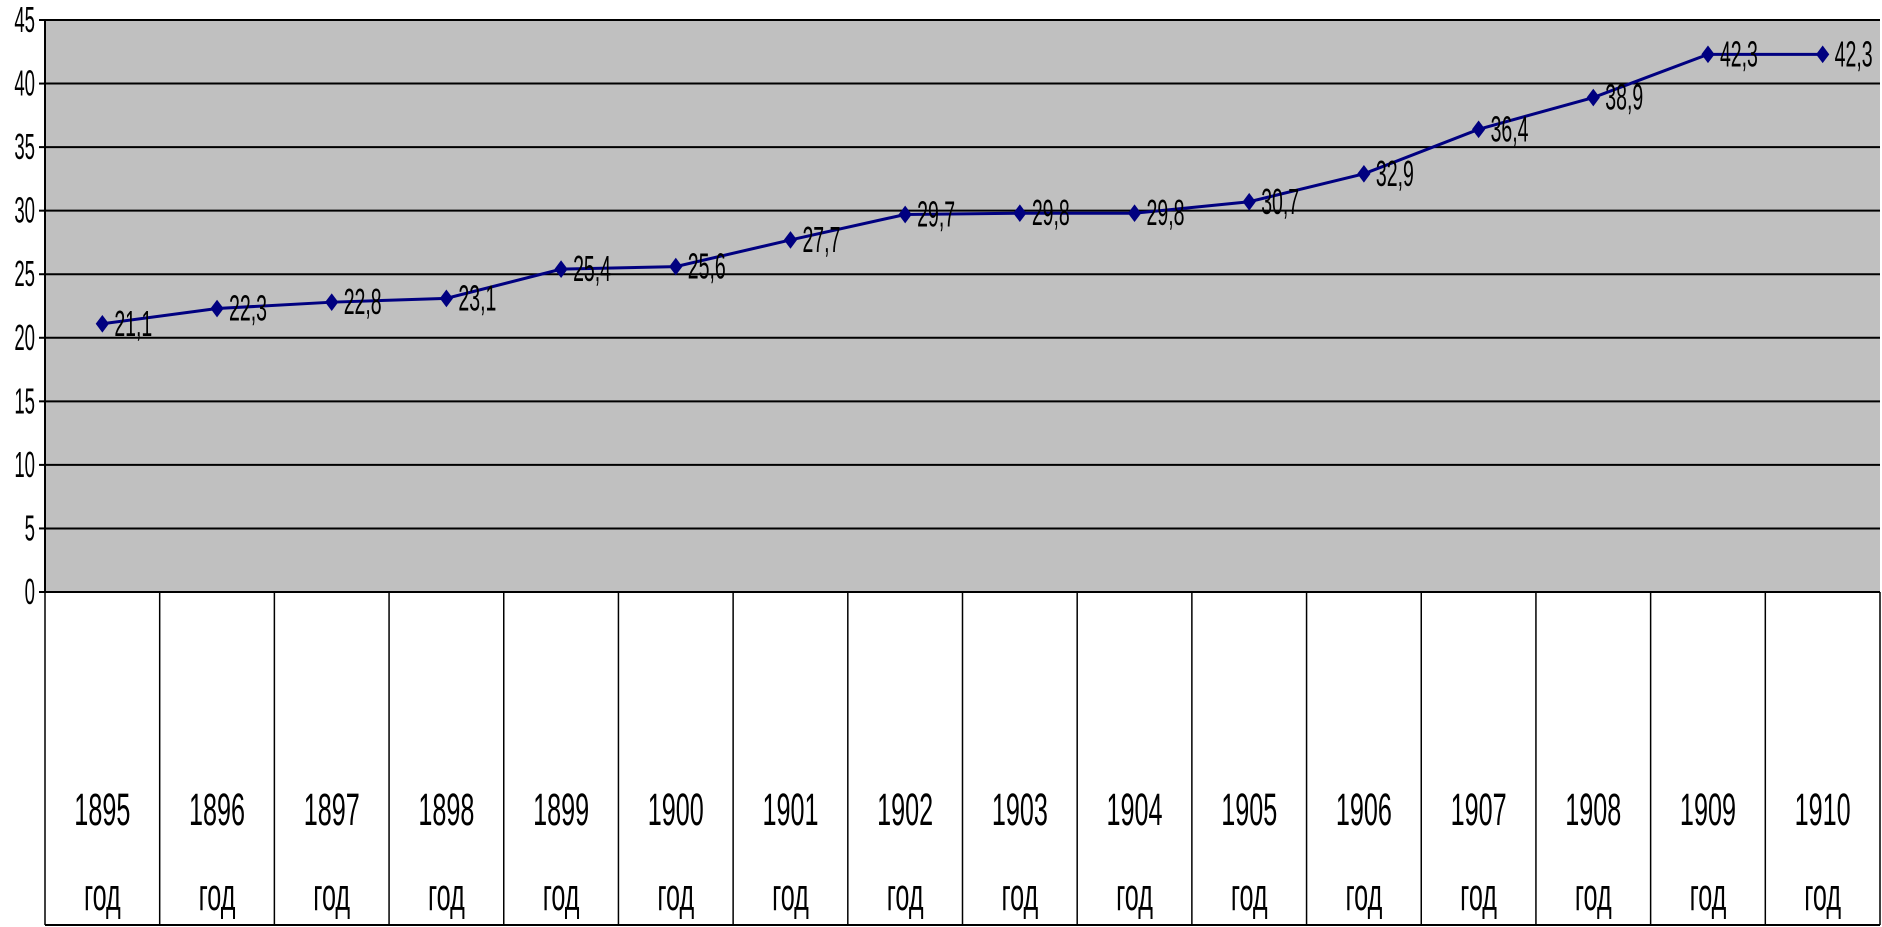  I want to click on category-year-label: 1898, so click(446, 809).